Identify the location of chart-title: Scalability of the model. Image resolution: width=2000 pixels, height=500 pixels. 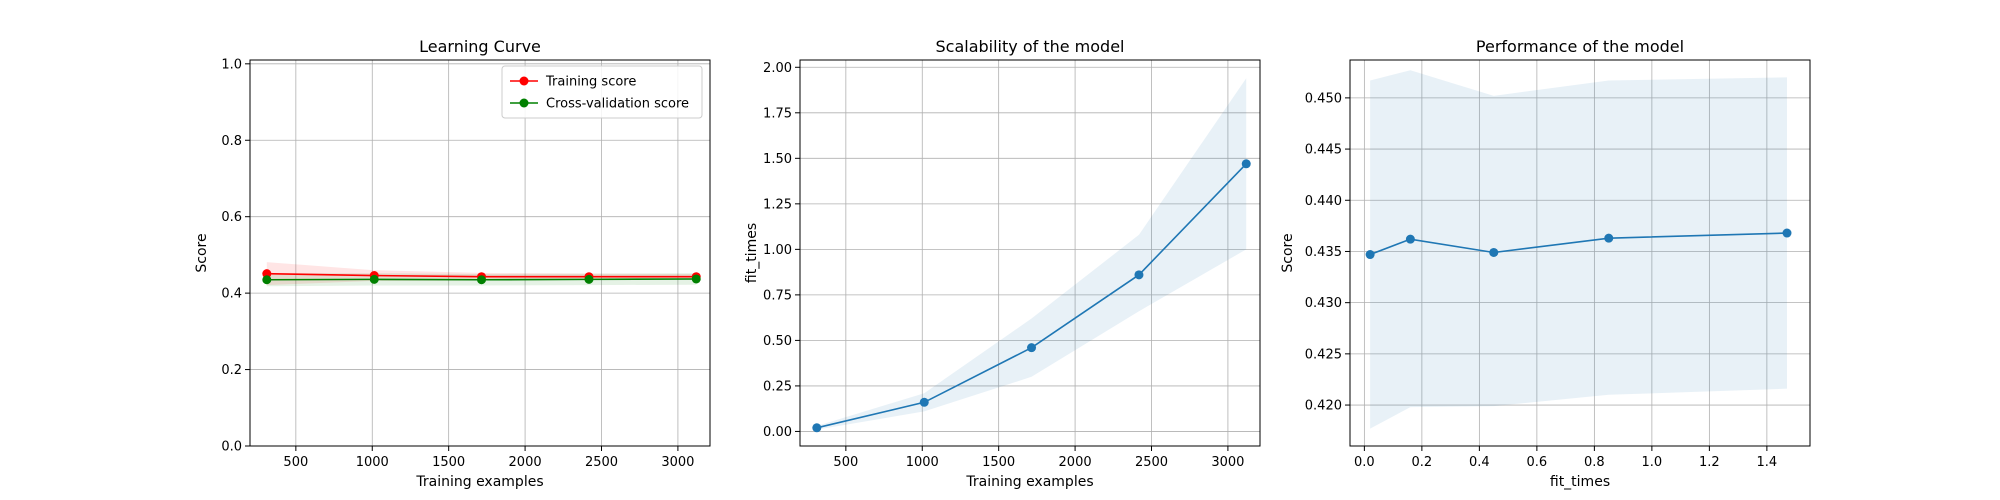
(1030, 46).